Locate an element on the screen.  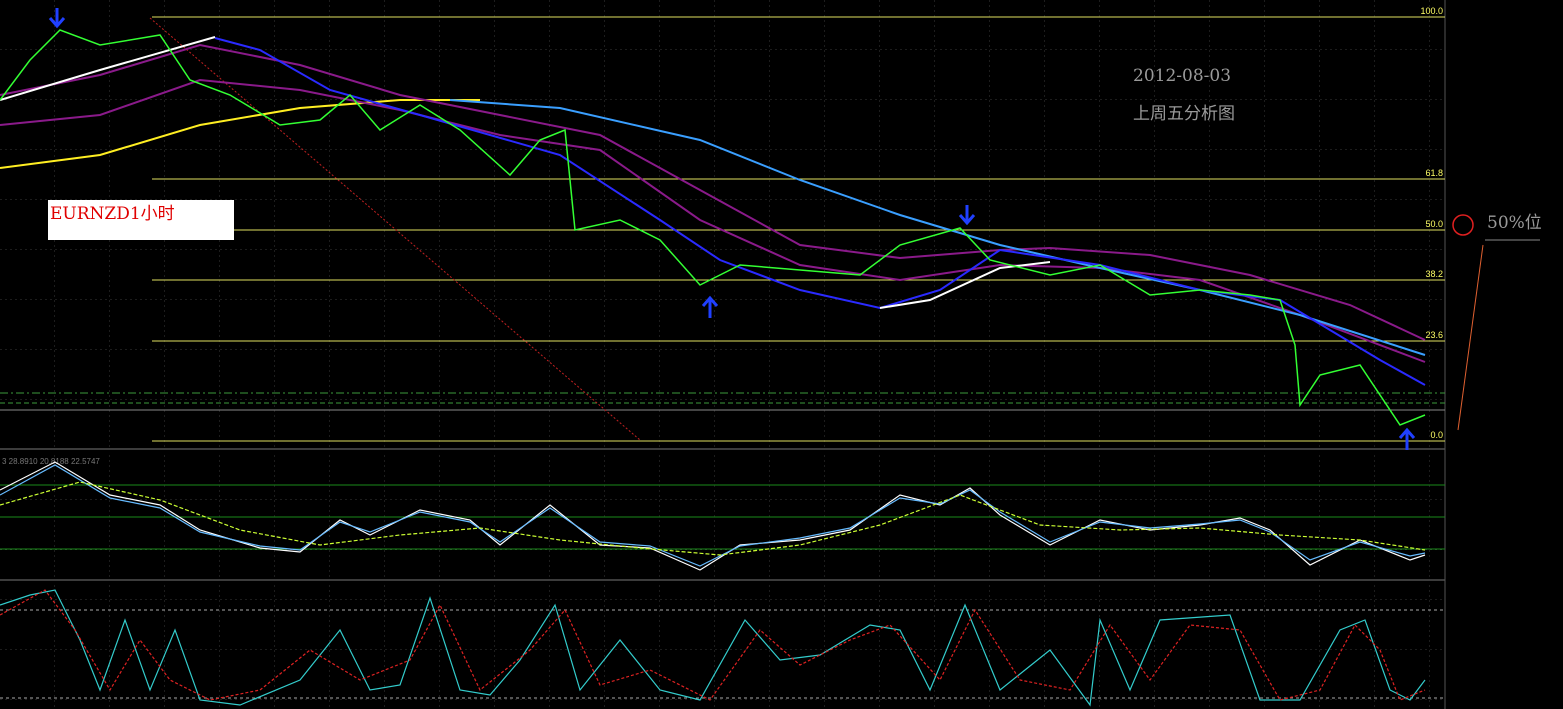
label-box is located at coordinates (141, 220).